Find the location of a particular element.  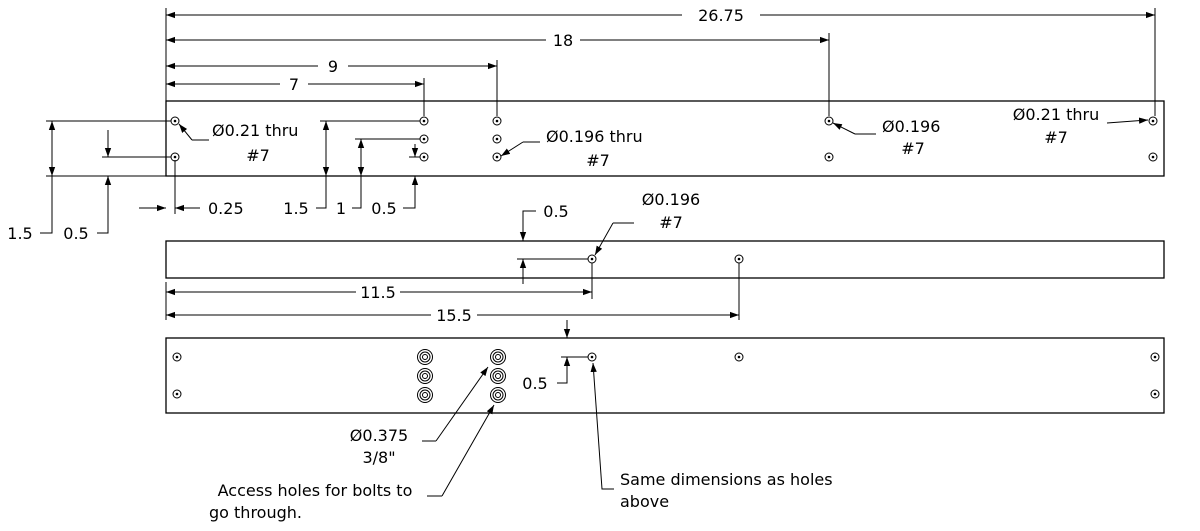

callout-access-holes: Access holes for bolts to go through. is located at coordinates (352, 463).